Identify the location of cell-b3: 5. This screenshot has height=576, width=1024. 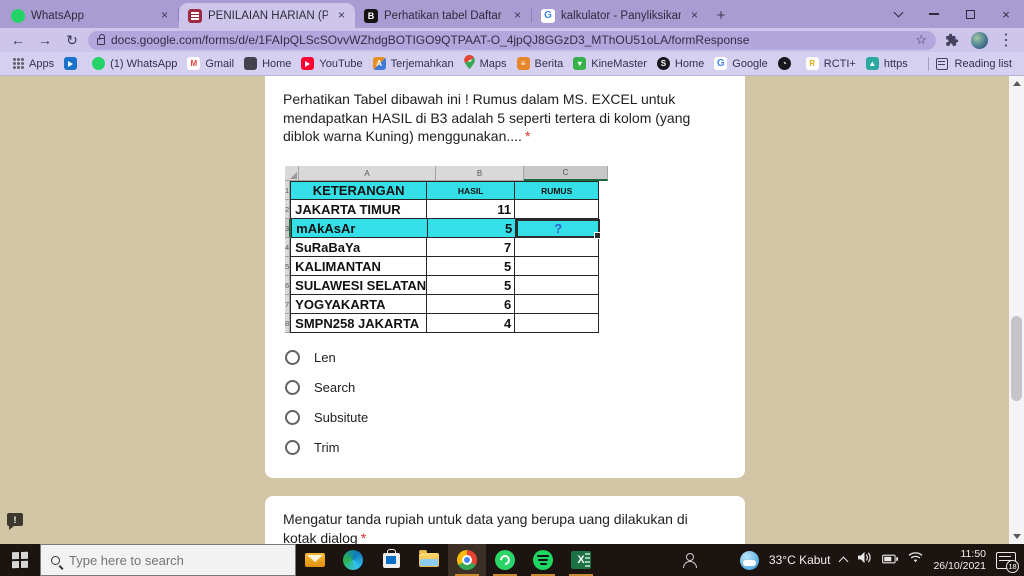
(472, 228).